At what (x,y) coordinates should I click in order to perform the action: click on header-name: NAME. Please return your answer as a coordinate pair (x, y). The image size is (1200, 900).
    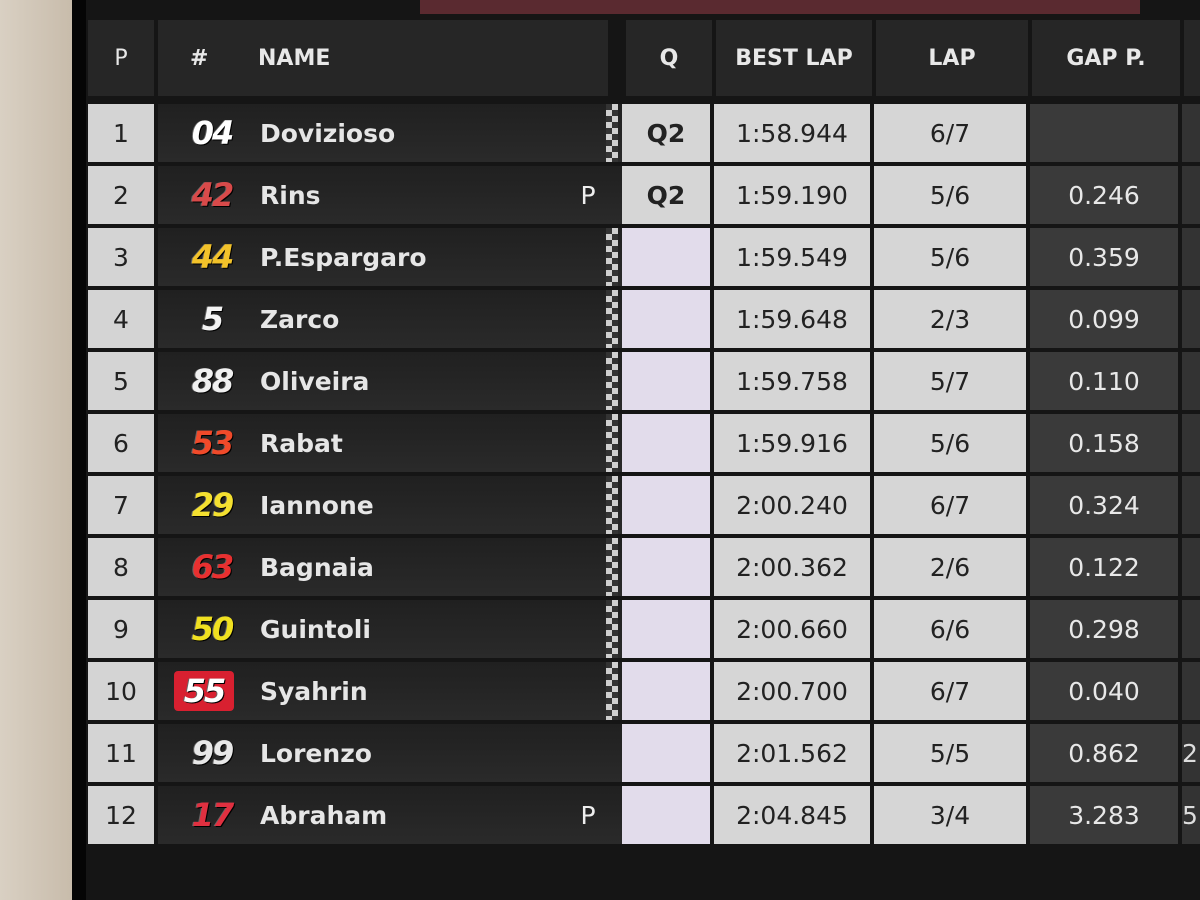
    Looking at the image, I should click on (294, 58).